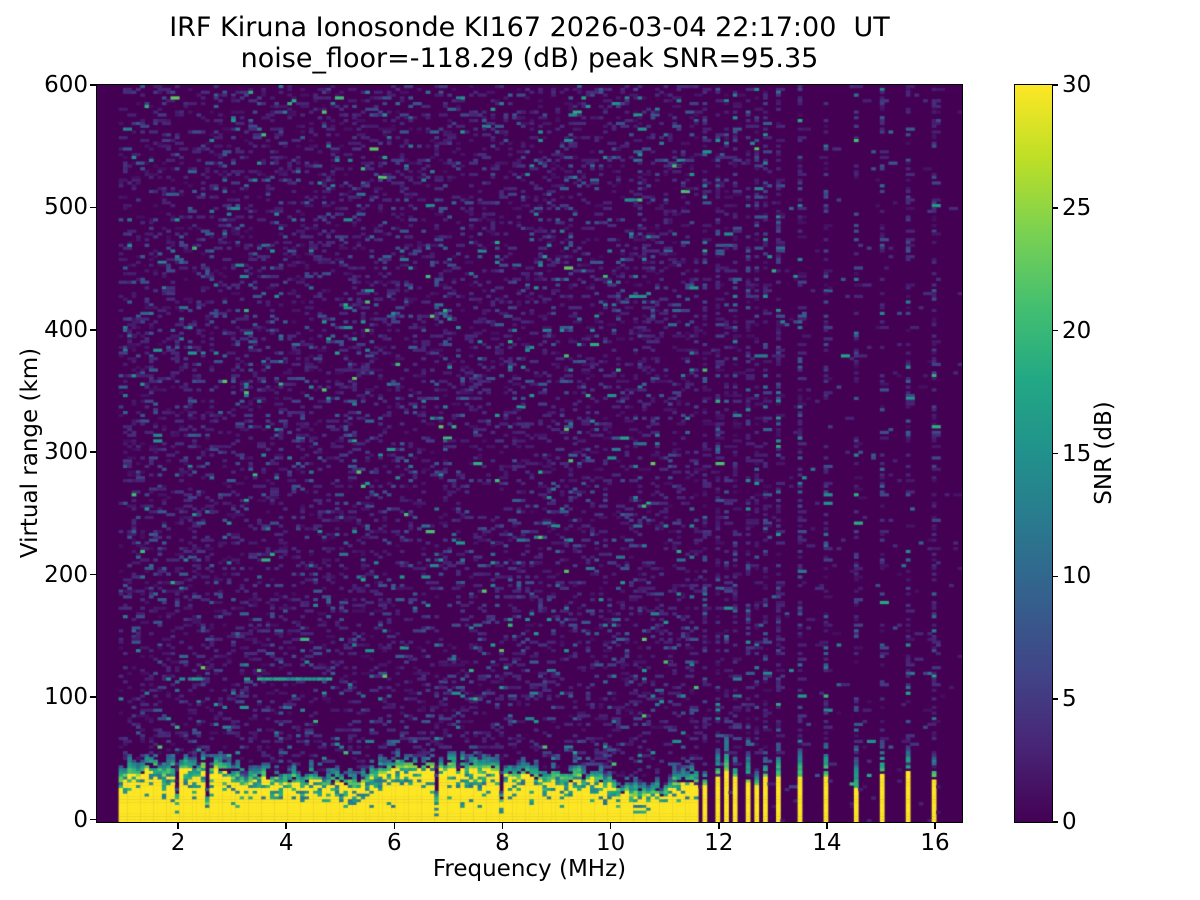  Describe the element at coordinates (1069, 822) in the screenshot. I see `colorbar-tick-label: 0` at that location.